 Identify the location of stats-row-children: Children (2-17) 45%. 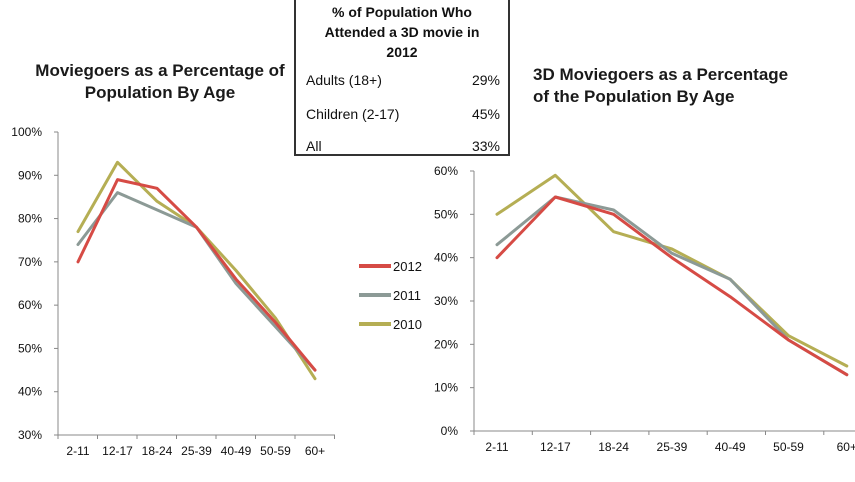
(403, 114).